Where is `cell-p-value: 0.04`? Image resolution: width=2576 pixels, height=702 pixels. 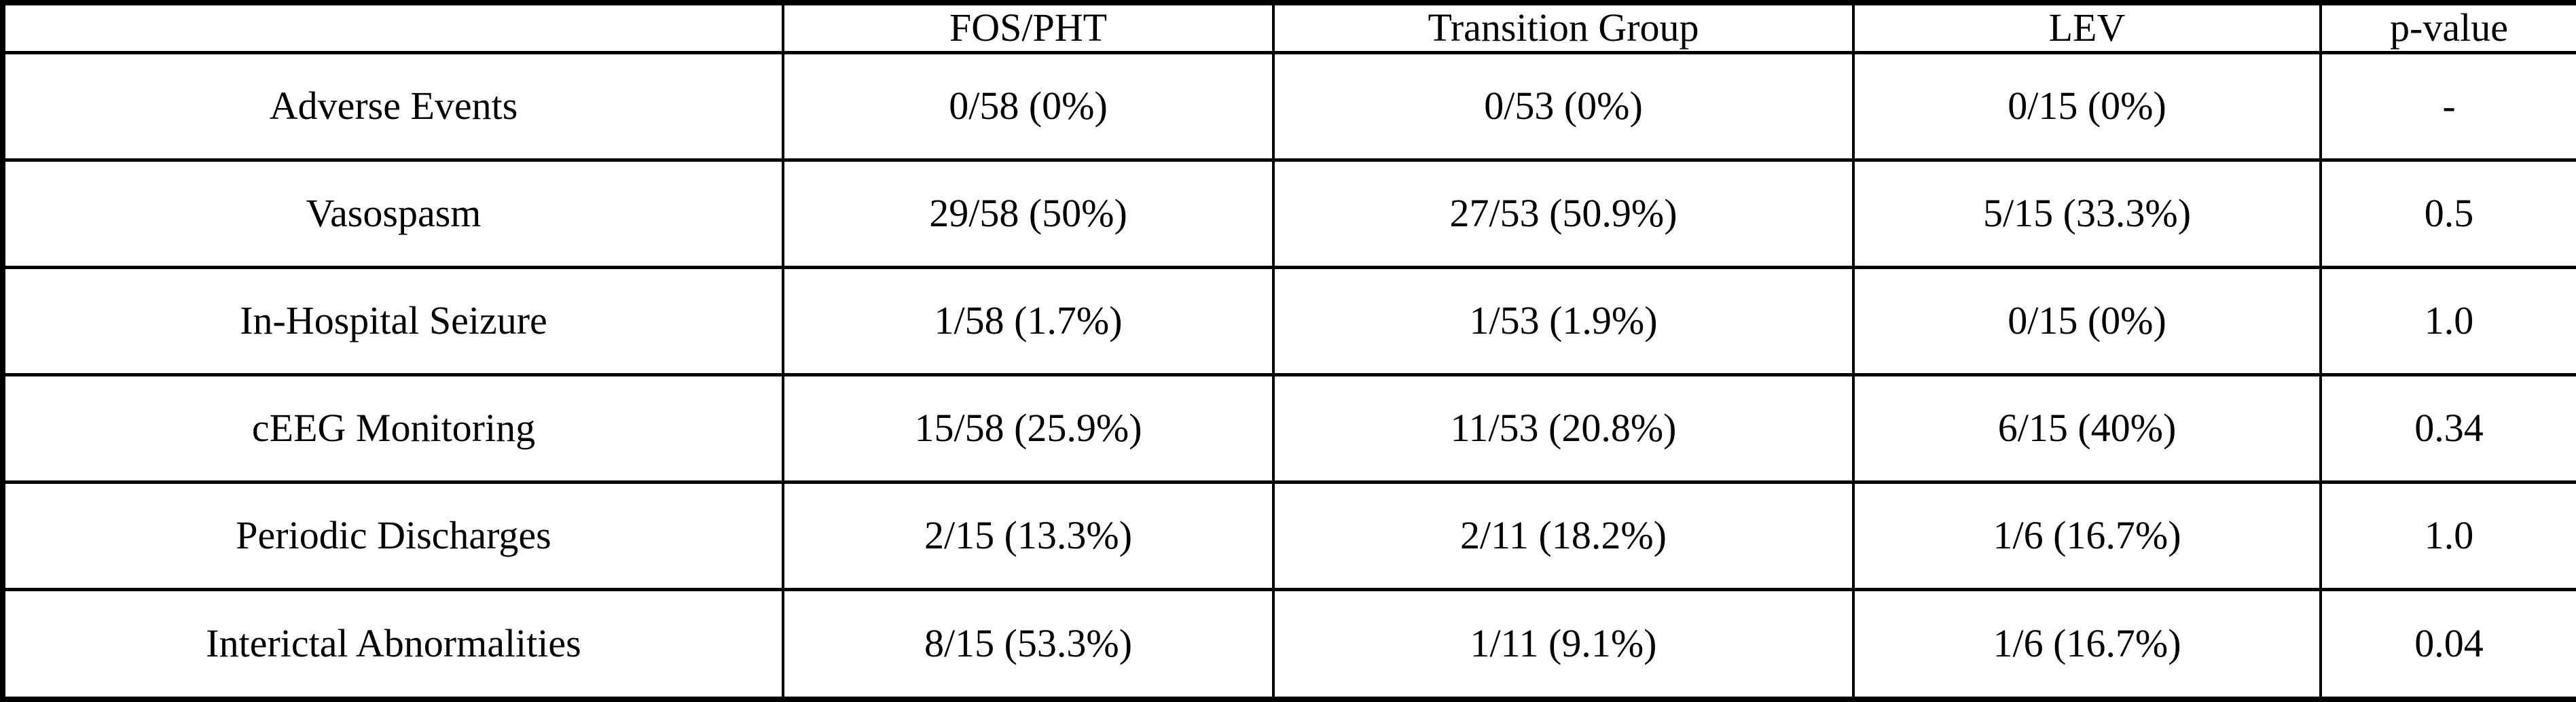
cell-p-value: 0.04 is located at coordinates (2447, 645).